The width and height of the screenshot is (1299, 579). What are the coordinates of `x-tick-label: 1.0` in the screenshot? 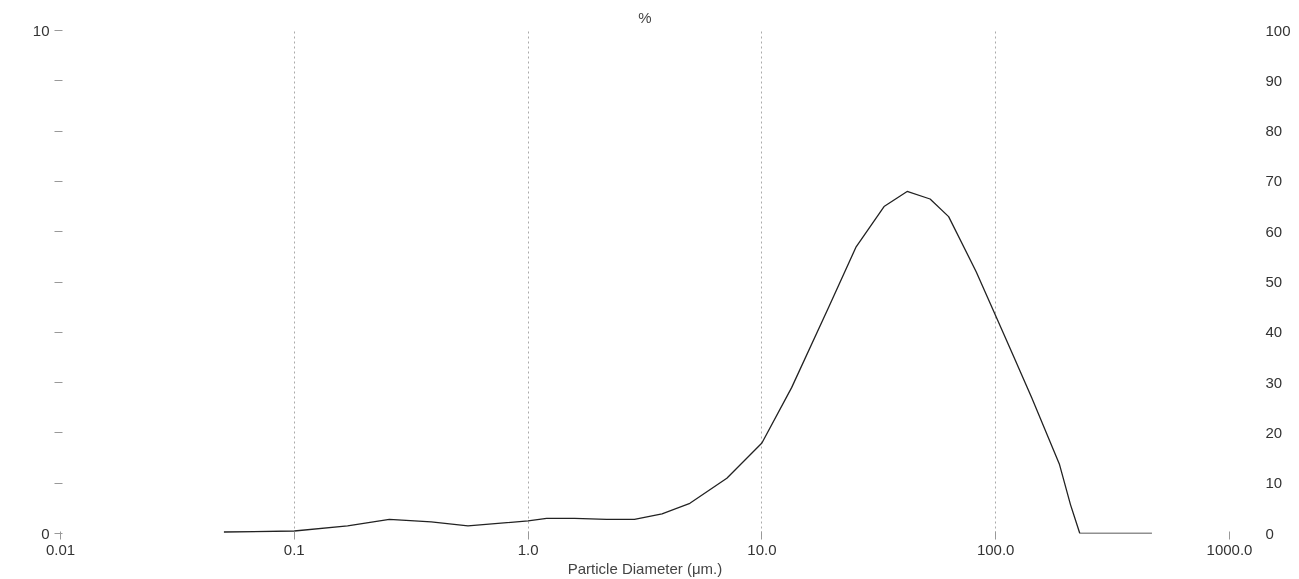 It's located at (528, 549).